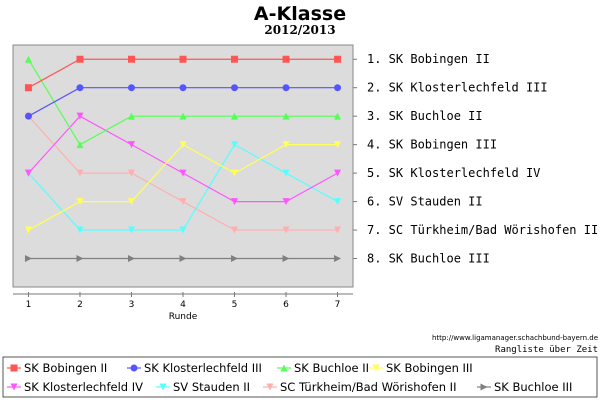  What do you see at coordinates (29, 305) in the screenshot?
I see `x-tick-label: 1` at bounding box center [29, 305].